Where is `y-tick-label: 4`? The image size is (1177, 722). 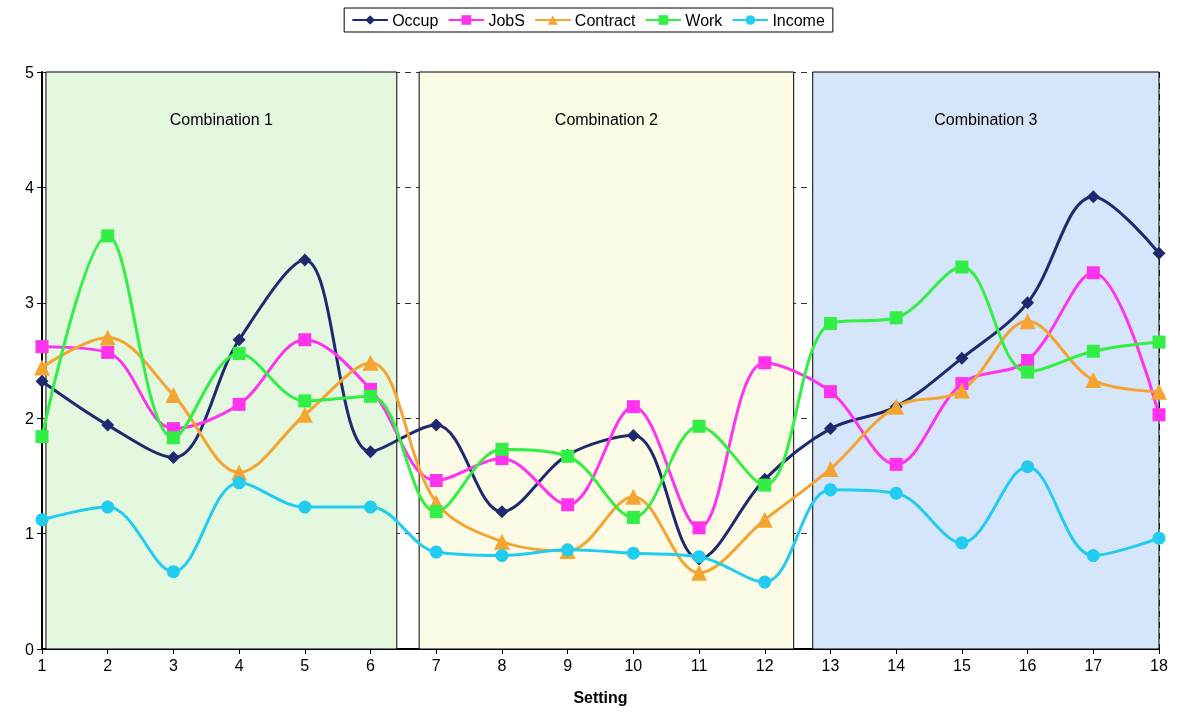 y-tick-label: 4 is located at coordinates (30, 187).